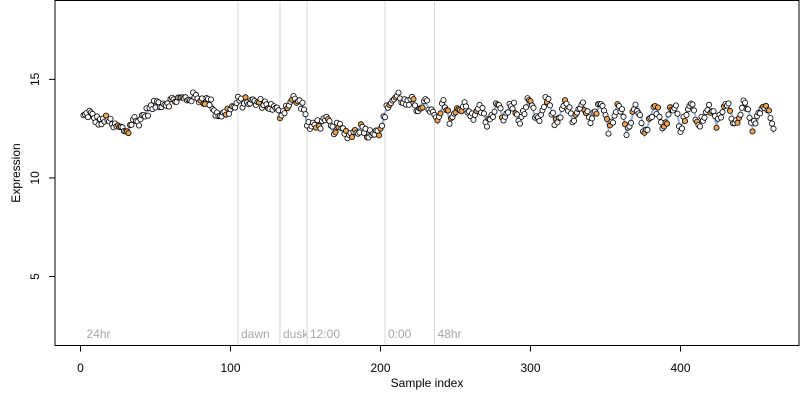 This screenshot has height=400, width=800. I want to click on x-tick-label: 0, so click(80, 368).